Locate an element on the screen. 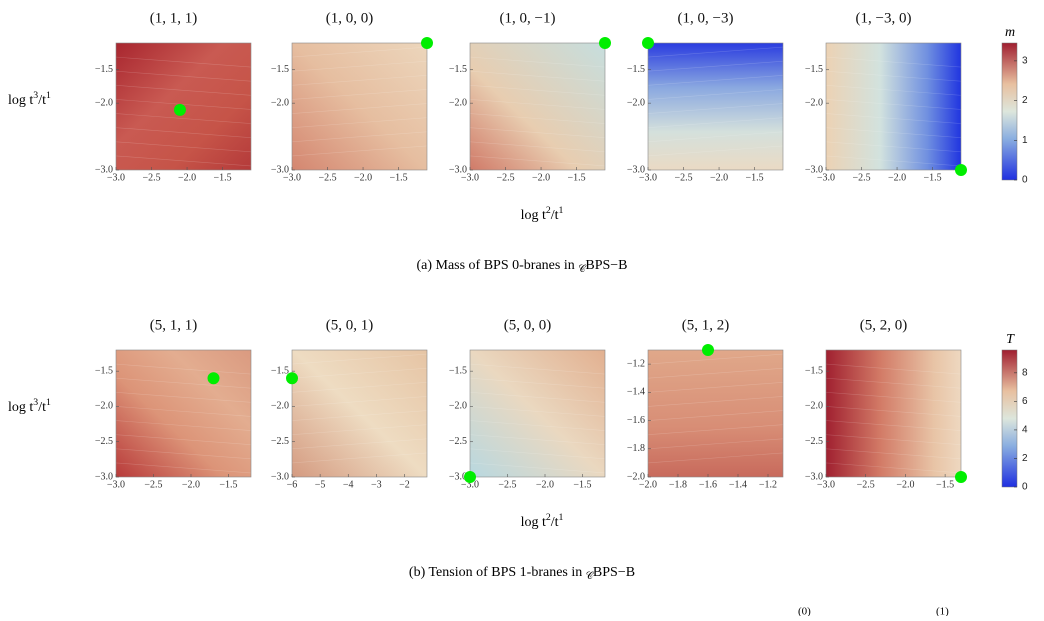 This screenshot has height=621, width=1044. colorbar-tick-label: 4 is located at coordinates (1025, 430).